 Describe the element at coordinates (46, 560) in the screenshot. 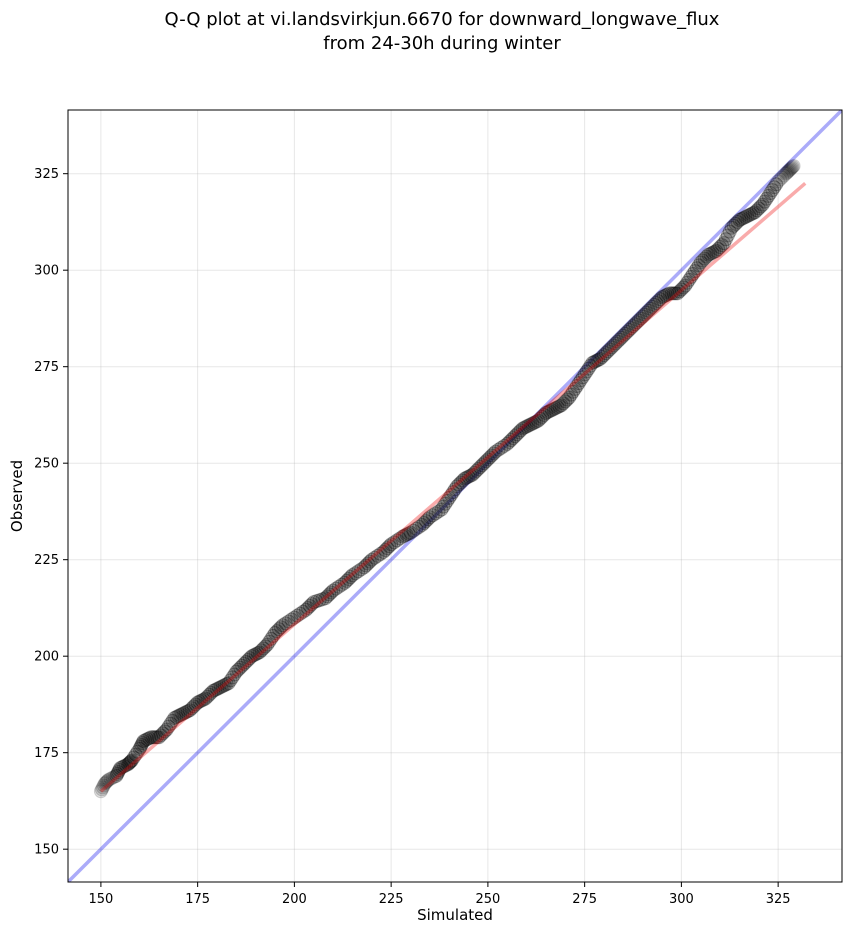

I see `y-tick-label: 225` at that location.